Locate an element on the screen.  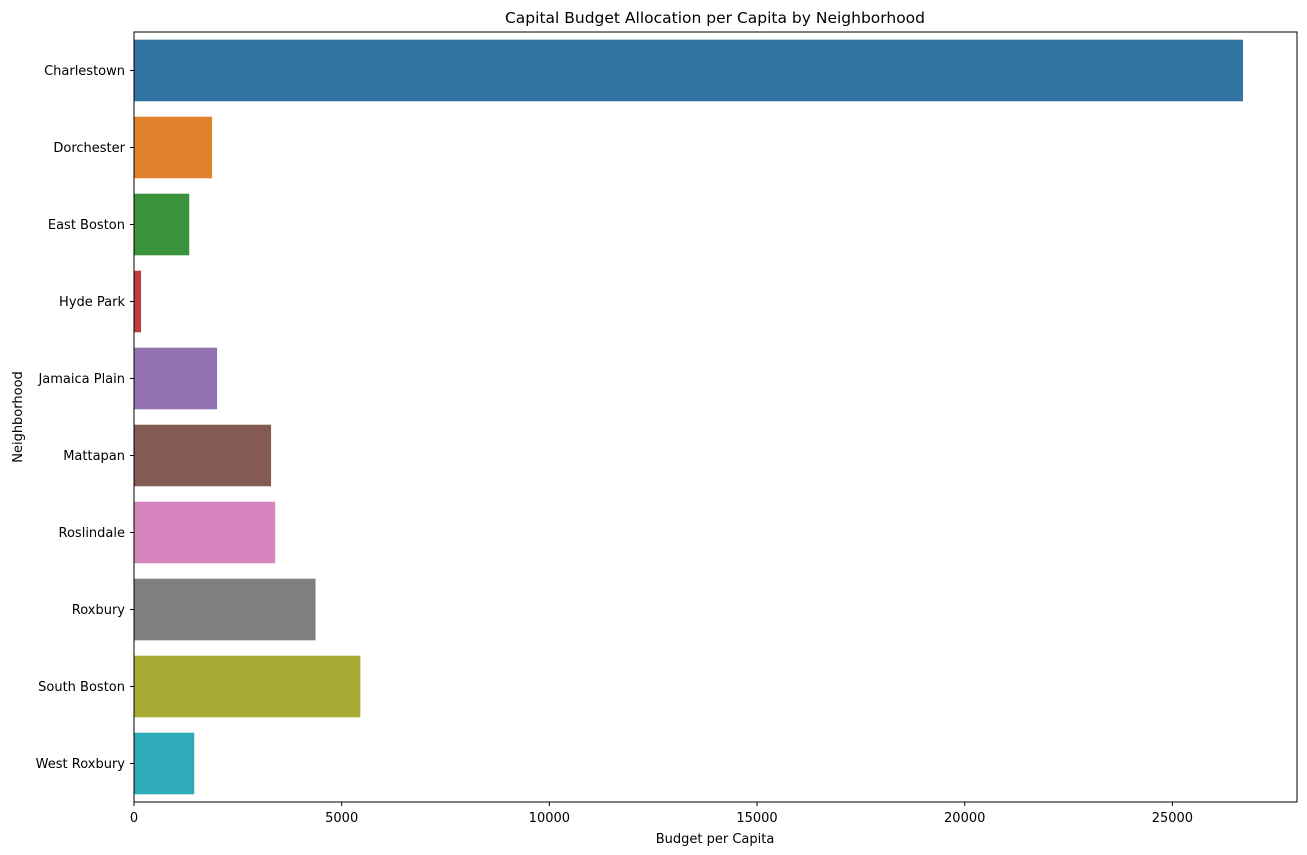
y-tick-label: Hyde Park is located at coordinates (92, 302).